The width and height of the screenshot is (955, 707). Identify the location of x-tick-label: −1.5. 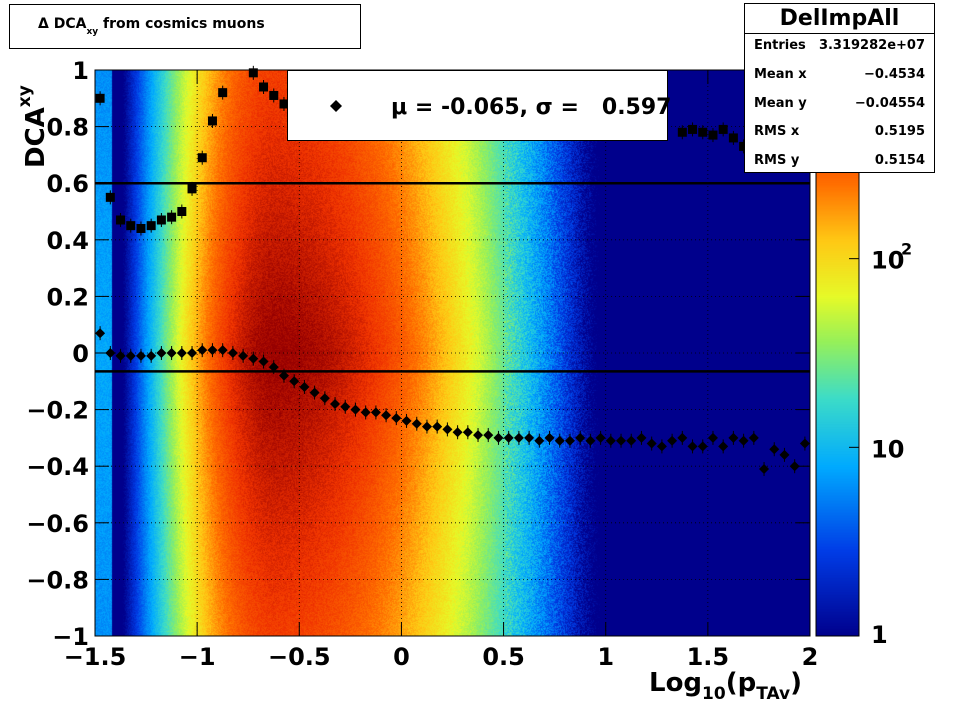
(95, 657).